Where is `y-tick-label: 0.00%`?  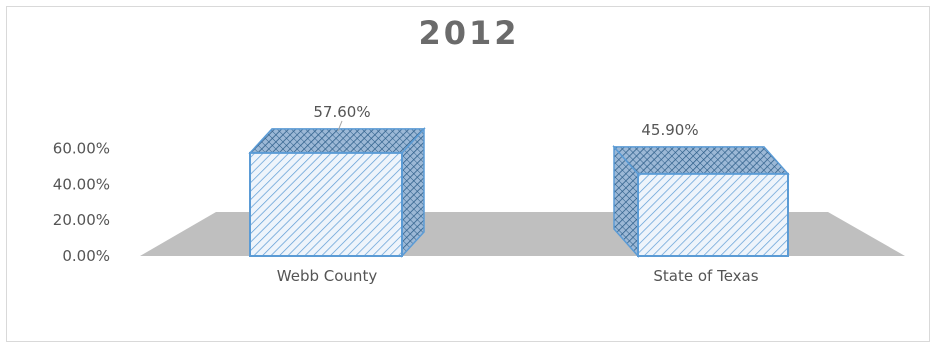 y-tick-label: 0.00% is located at coordinates (86, 256).